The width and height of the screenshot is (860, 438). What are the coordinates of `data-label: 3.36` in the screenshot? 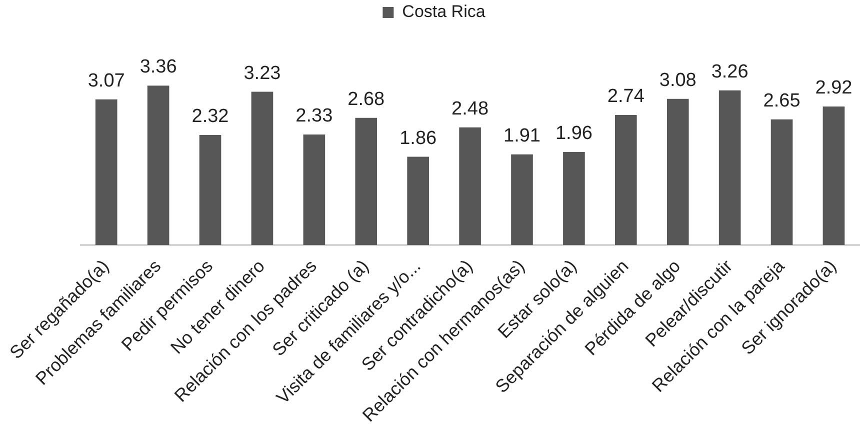 It's located at (158, 67).